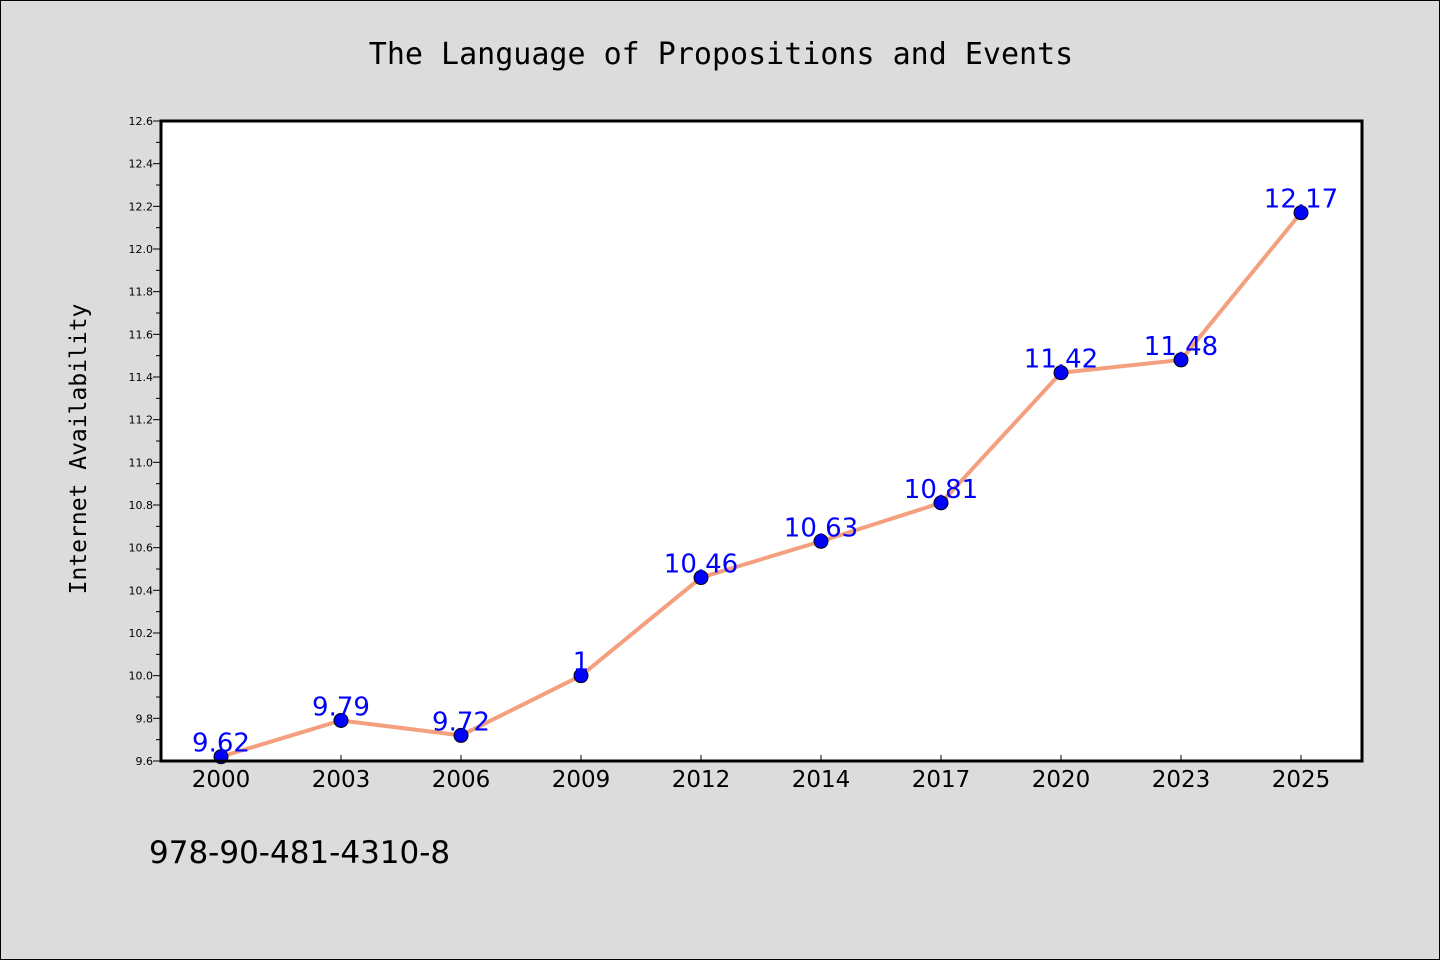 This screenshot has width=1440, height=960. Describe the element at coordinates (1181, 780) in the screenshot. I see `x-tick-label: 2023` at that location.